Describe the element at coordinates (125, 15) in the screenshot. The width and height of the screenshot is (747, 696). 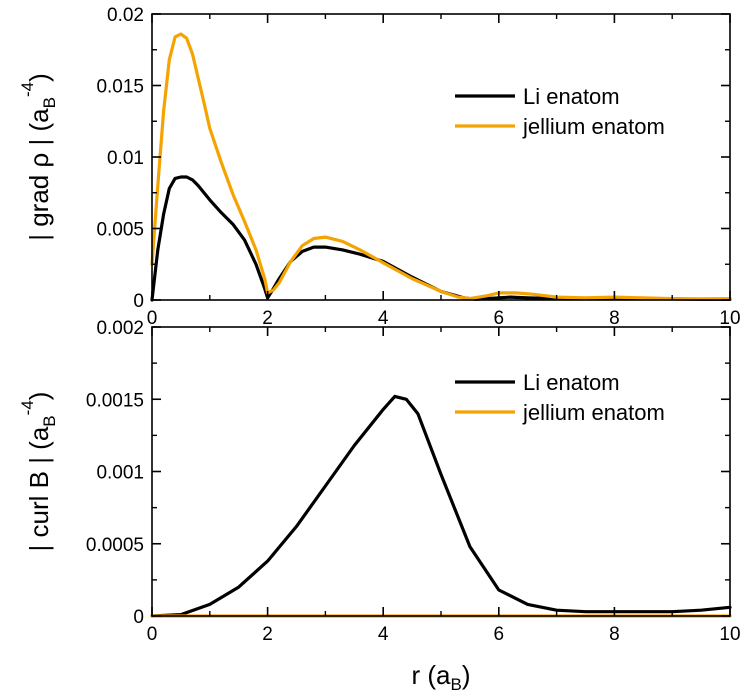
I see `grad-rho-y-tick-label: 0.02` at that location.